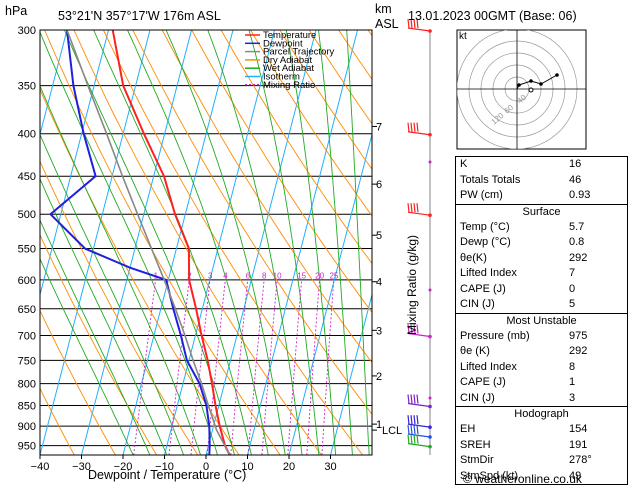 The height and width of the screenshot is (486, 629). I want to click on hodo-row: EH 154, so click(524, 429).